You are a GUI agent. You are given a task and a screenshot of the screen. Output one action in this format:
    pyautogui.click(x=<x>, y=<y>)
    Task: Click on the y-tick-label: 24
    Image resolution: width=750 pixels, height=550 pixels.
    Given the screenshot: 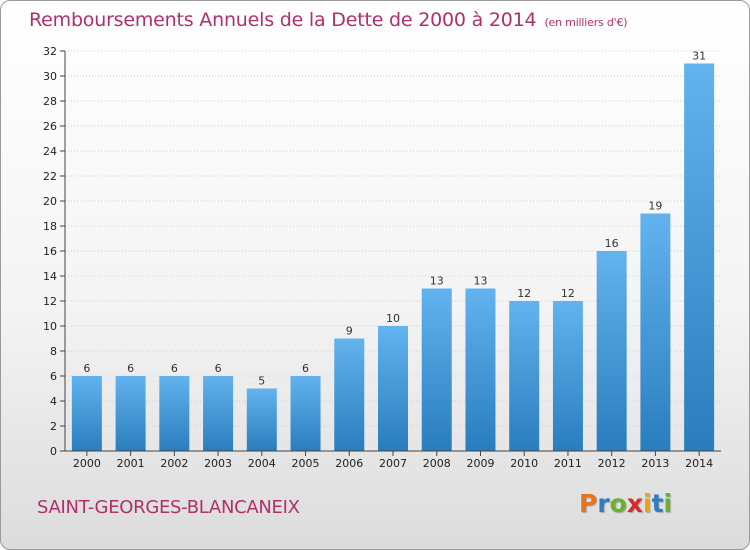 What is the action you would take?
    pyautogui.click(x=50, y=151)
    